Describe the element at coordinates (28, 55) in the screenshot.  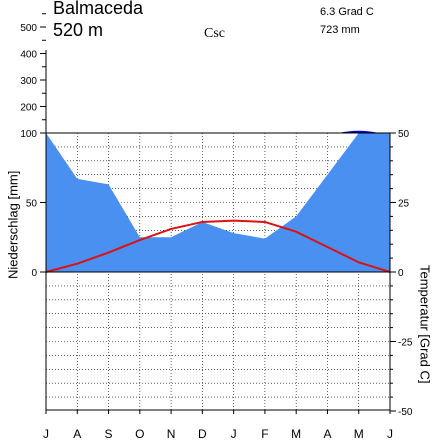
I see `left-tick-label: 400` at that location.